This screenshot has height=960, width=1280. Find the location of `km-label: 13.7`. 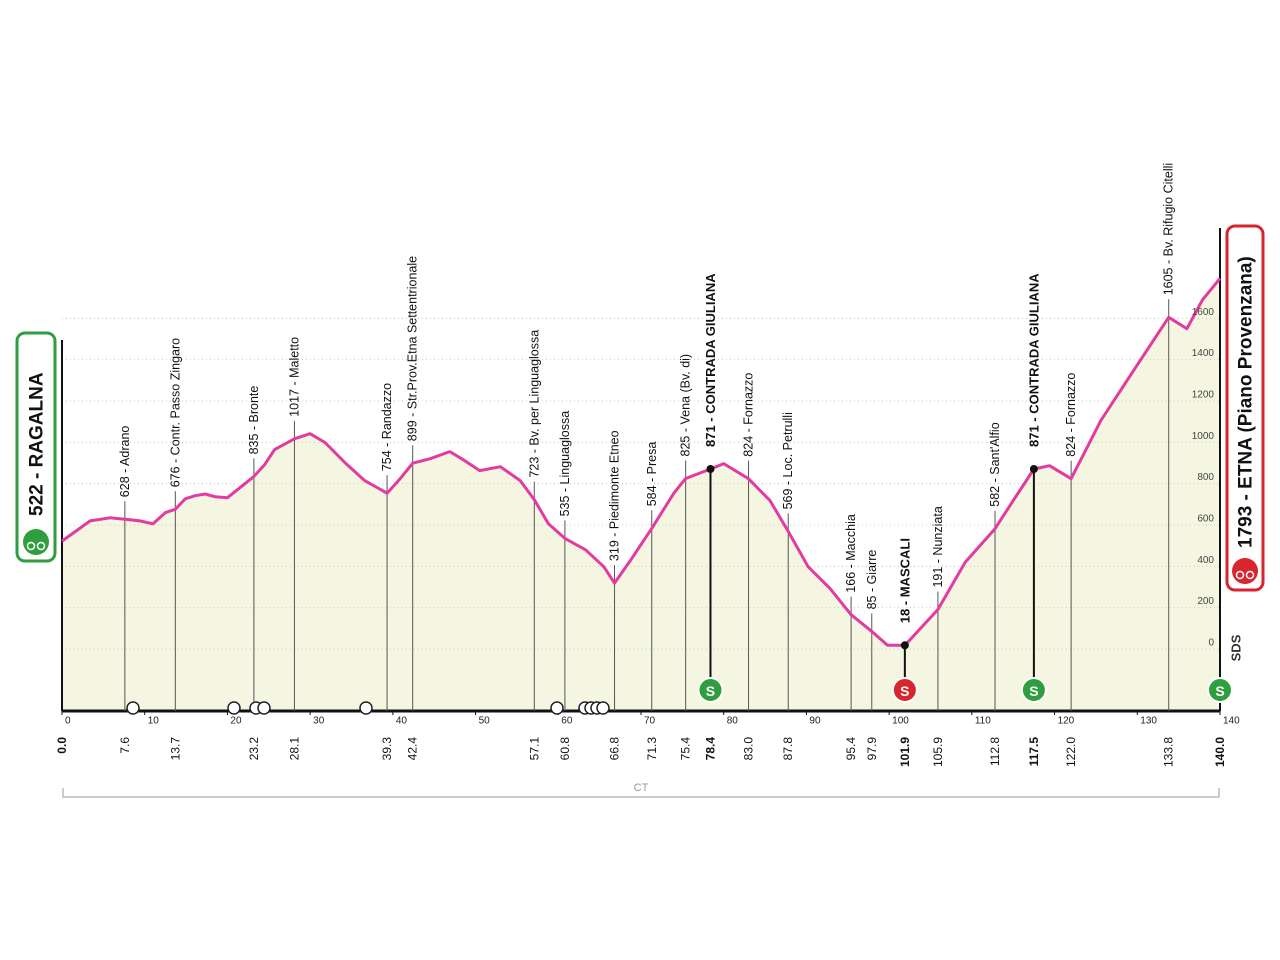

km-label: 13.7 is located at coordinates (175, 749).